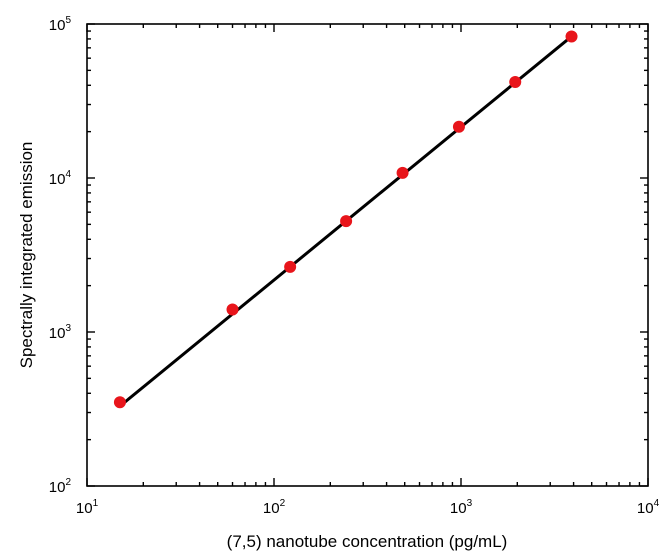 The image size is (661, 555). Describe the element at coordinates (60, 255) in the screenshot. I see `y-tick-labels: 10² 10³ 10⁴ 10⁵` at that location.